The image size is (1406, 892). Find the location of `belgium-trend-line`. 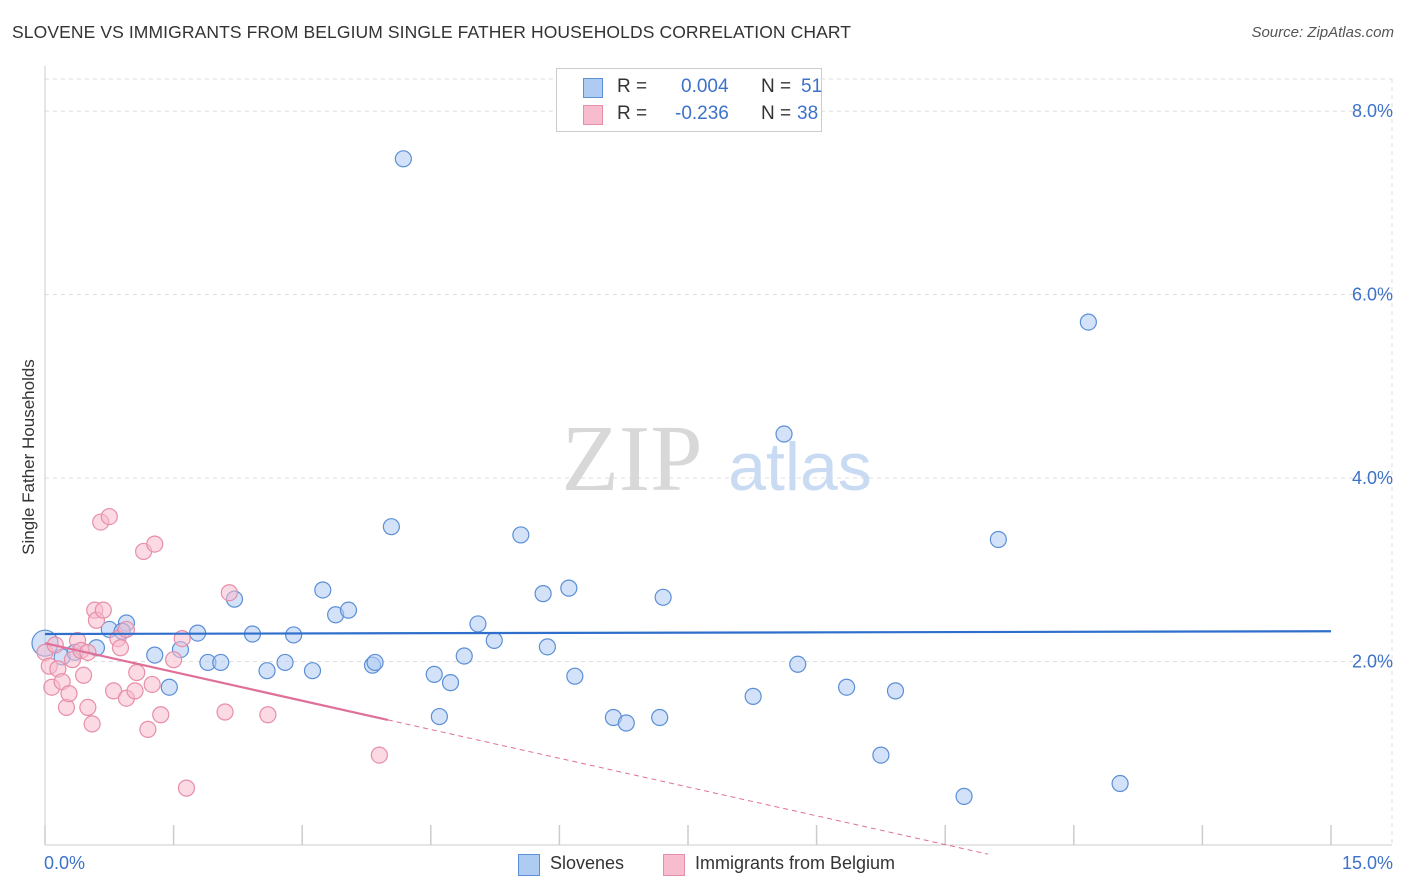

belgium-trend-line is located at coordinates (216, 681).